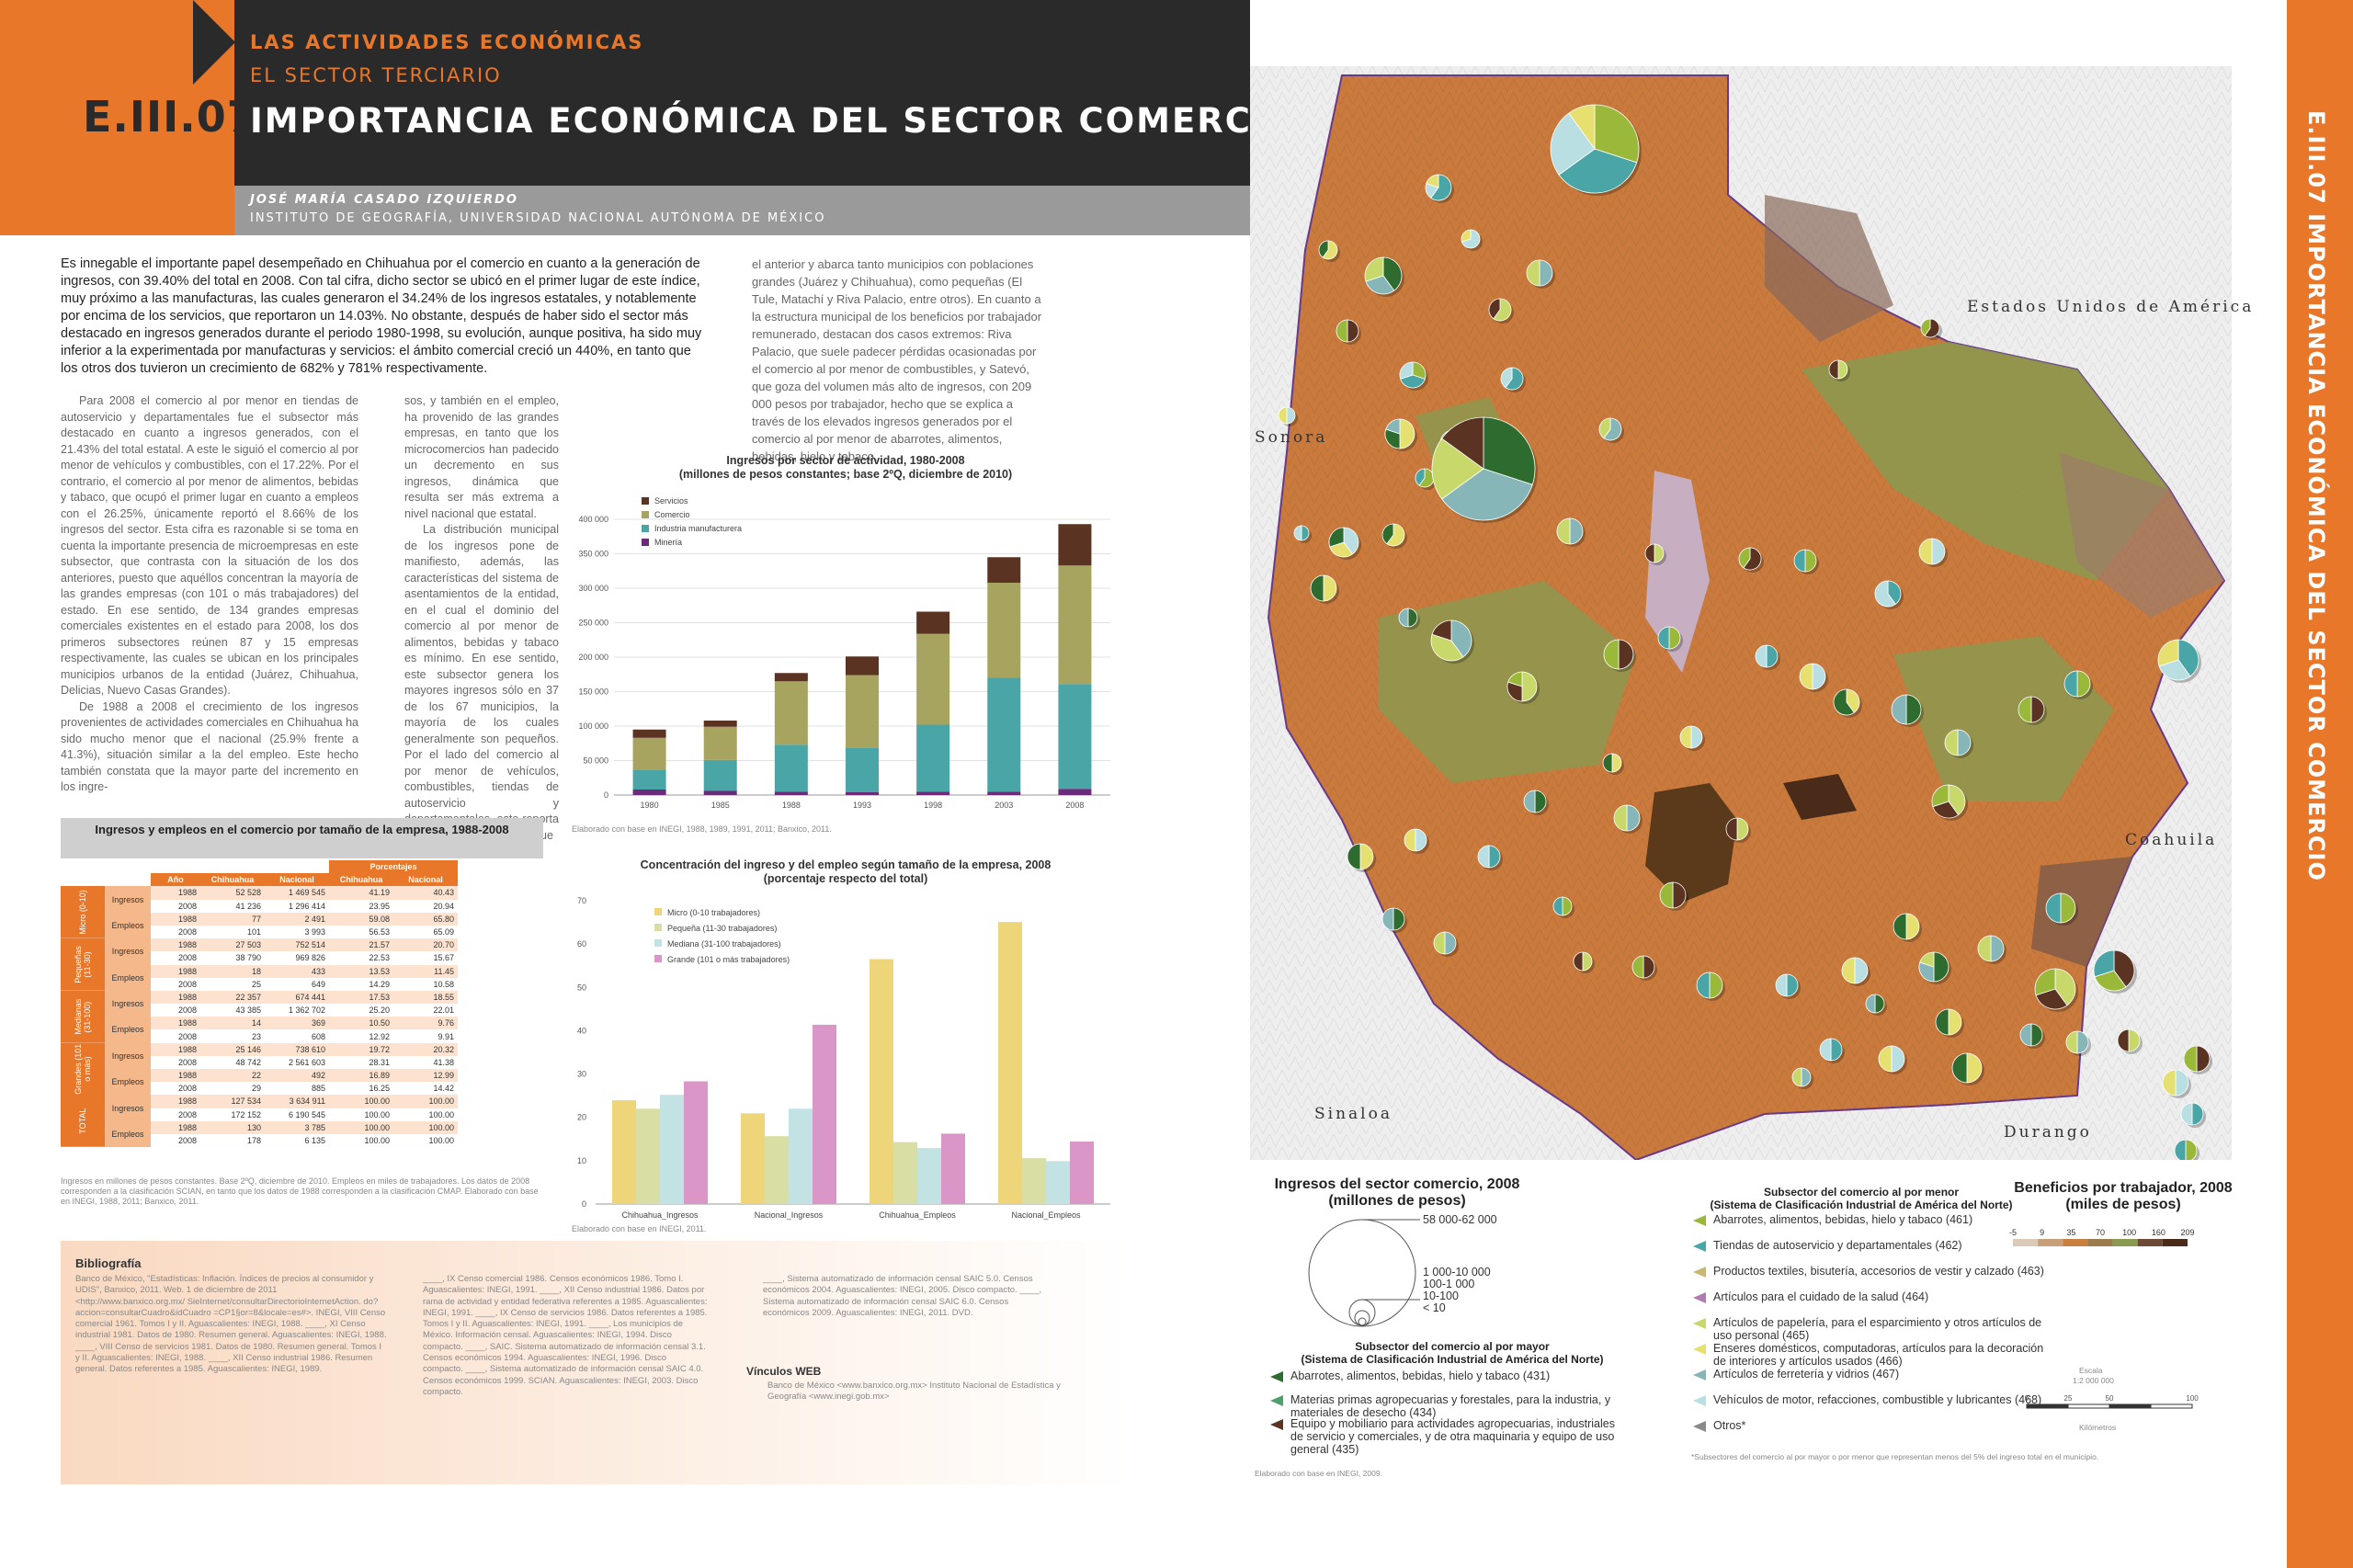 This screenshot has height=1568, width=2353. Describe the element at coordinates (128, 1134) in the screenshot. I see `kind-label: Empleos` at that location.